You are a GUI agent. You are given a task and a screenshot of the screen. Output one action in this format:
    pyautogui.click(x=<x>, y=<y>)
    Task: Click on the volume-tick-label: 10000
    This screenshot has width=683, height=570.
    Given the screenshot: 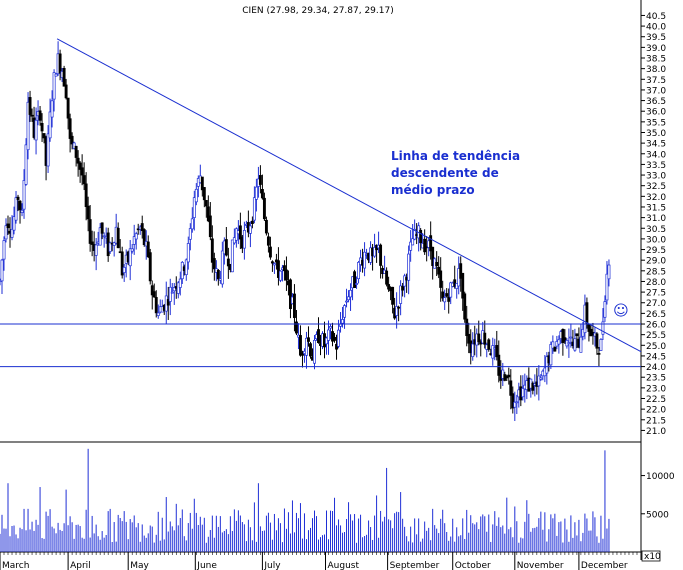 What is the action you would take?
    pyautogui.click(x=660, y=477)
    